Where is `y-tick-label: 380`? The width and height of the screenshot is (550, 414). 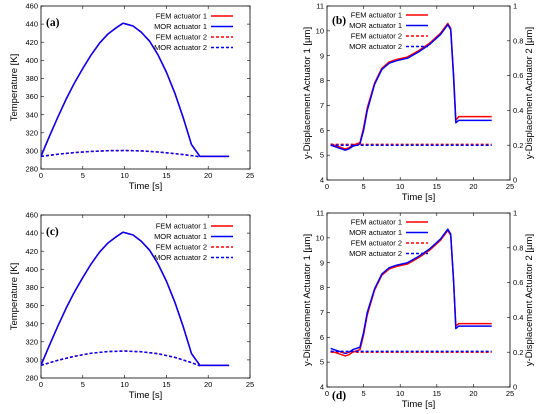 y-tick-label: 380 is located at coordinates (31, 78).